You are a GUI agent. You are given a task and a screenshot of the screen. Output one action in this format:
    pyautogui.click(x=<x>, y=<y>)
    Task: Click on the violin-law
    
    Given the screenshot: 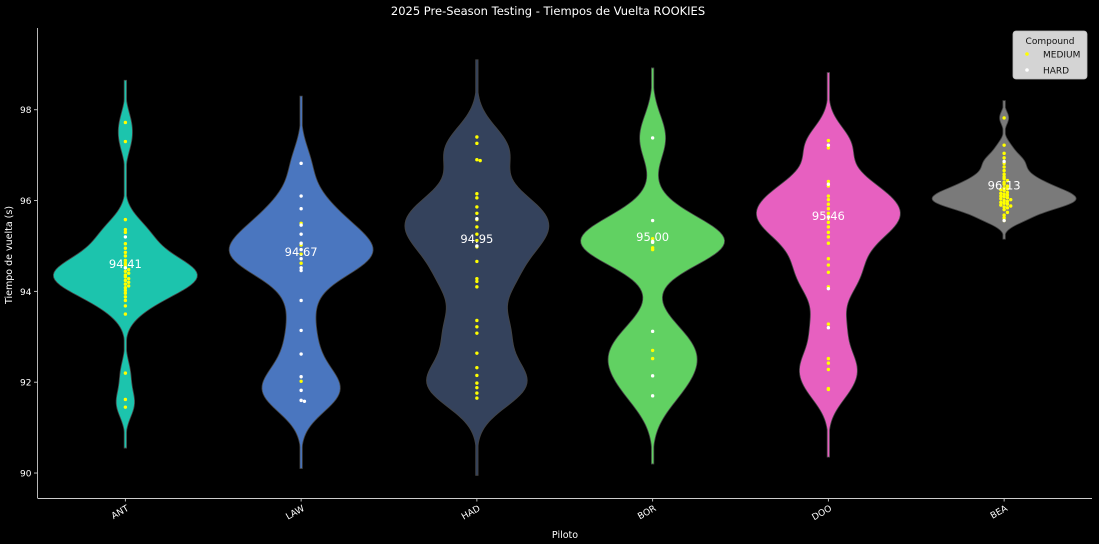 What is the action you would take?
    pyautogui.click(x=301, y=282)
    